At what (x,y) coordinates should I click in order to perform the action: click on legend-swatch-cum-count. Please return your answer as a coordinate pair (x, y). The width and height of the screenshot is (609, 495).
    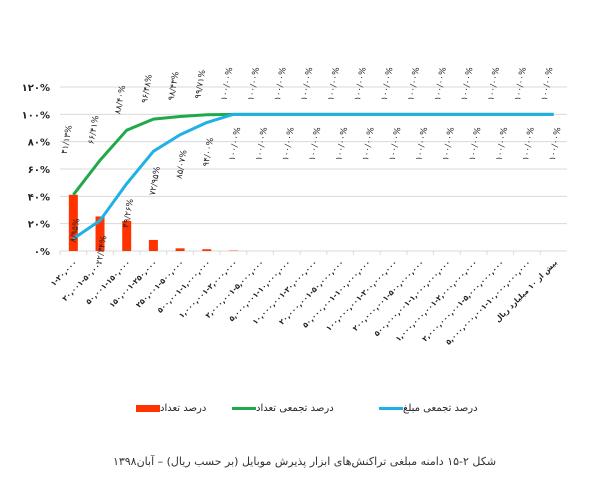
    Looking at the image, I should click on (244, 408).